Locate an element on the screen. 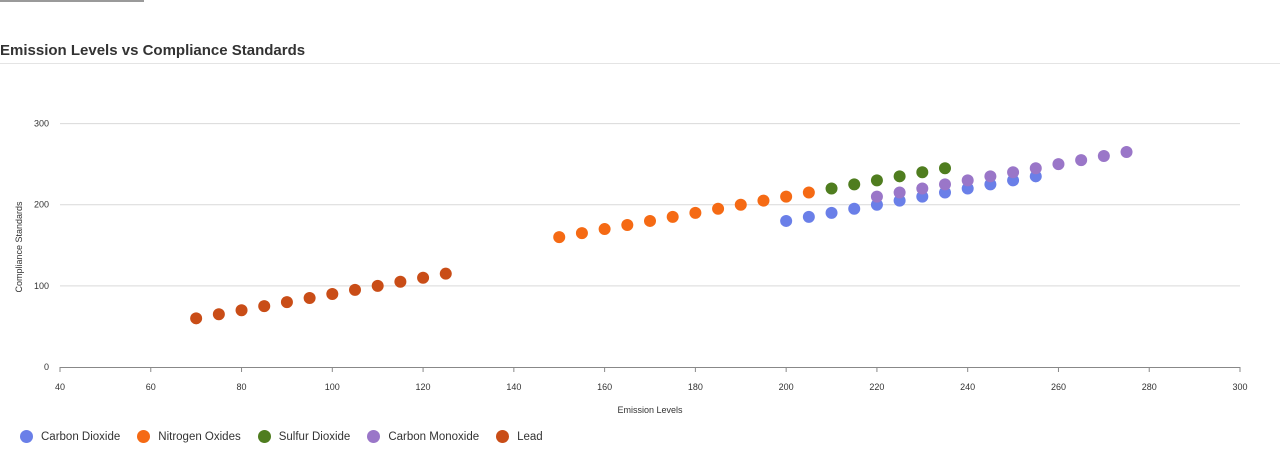 Image resolution: width=1280 pixels, height=454 pixels. x-tick-label: 80 is located at coordinates (242, 387).